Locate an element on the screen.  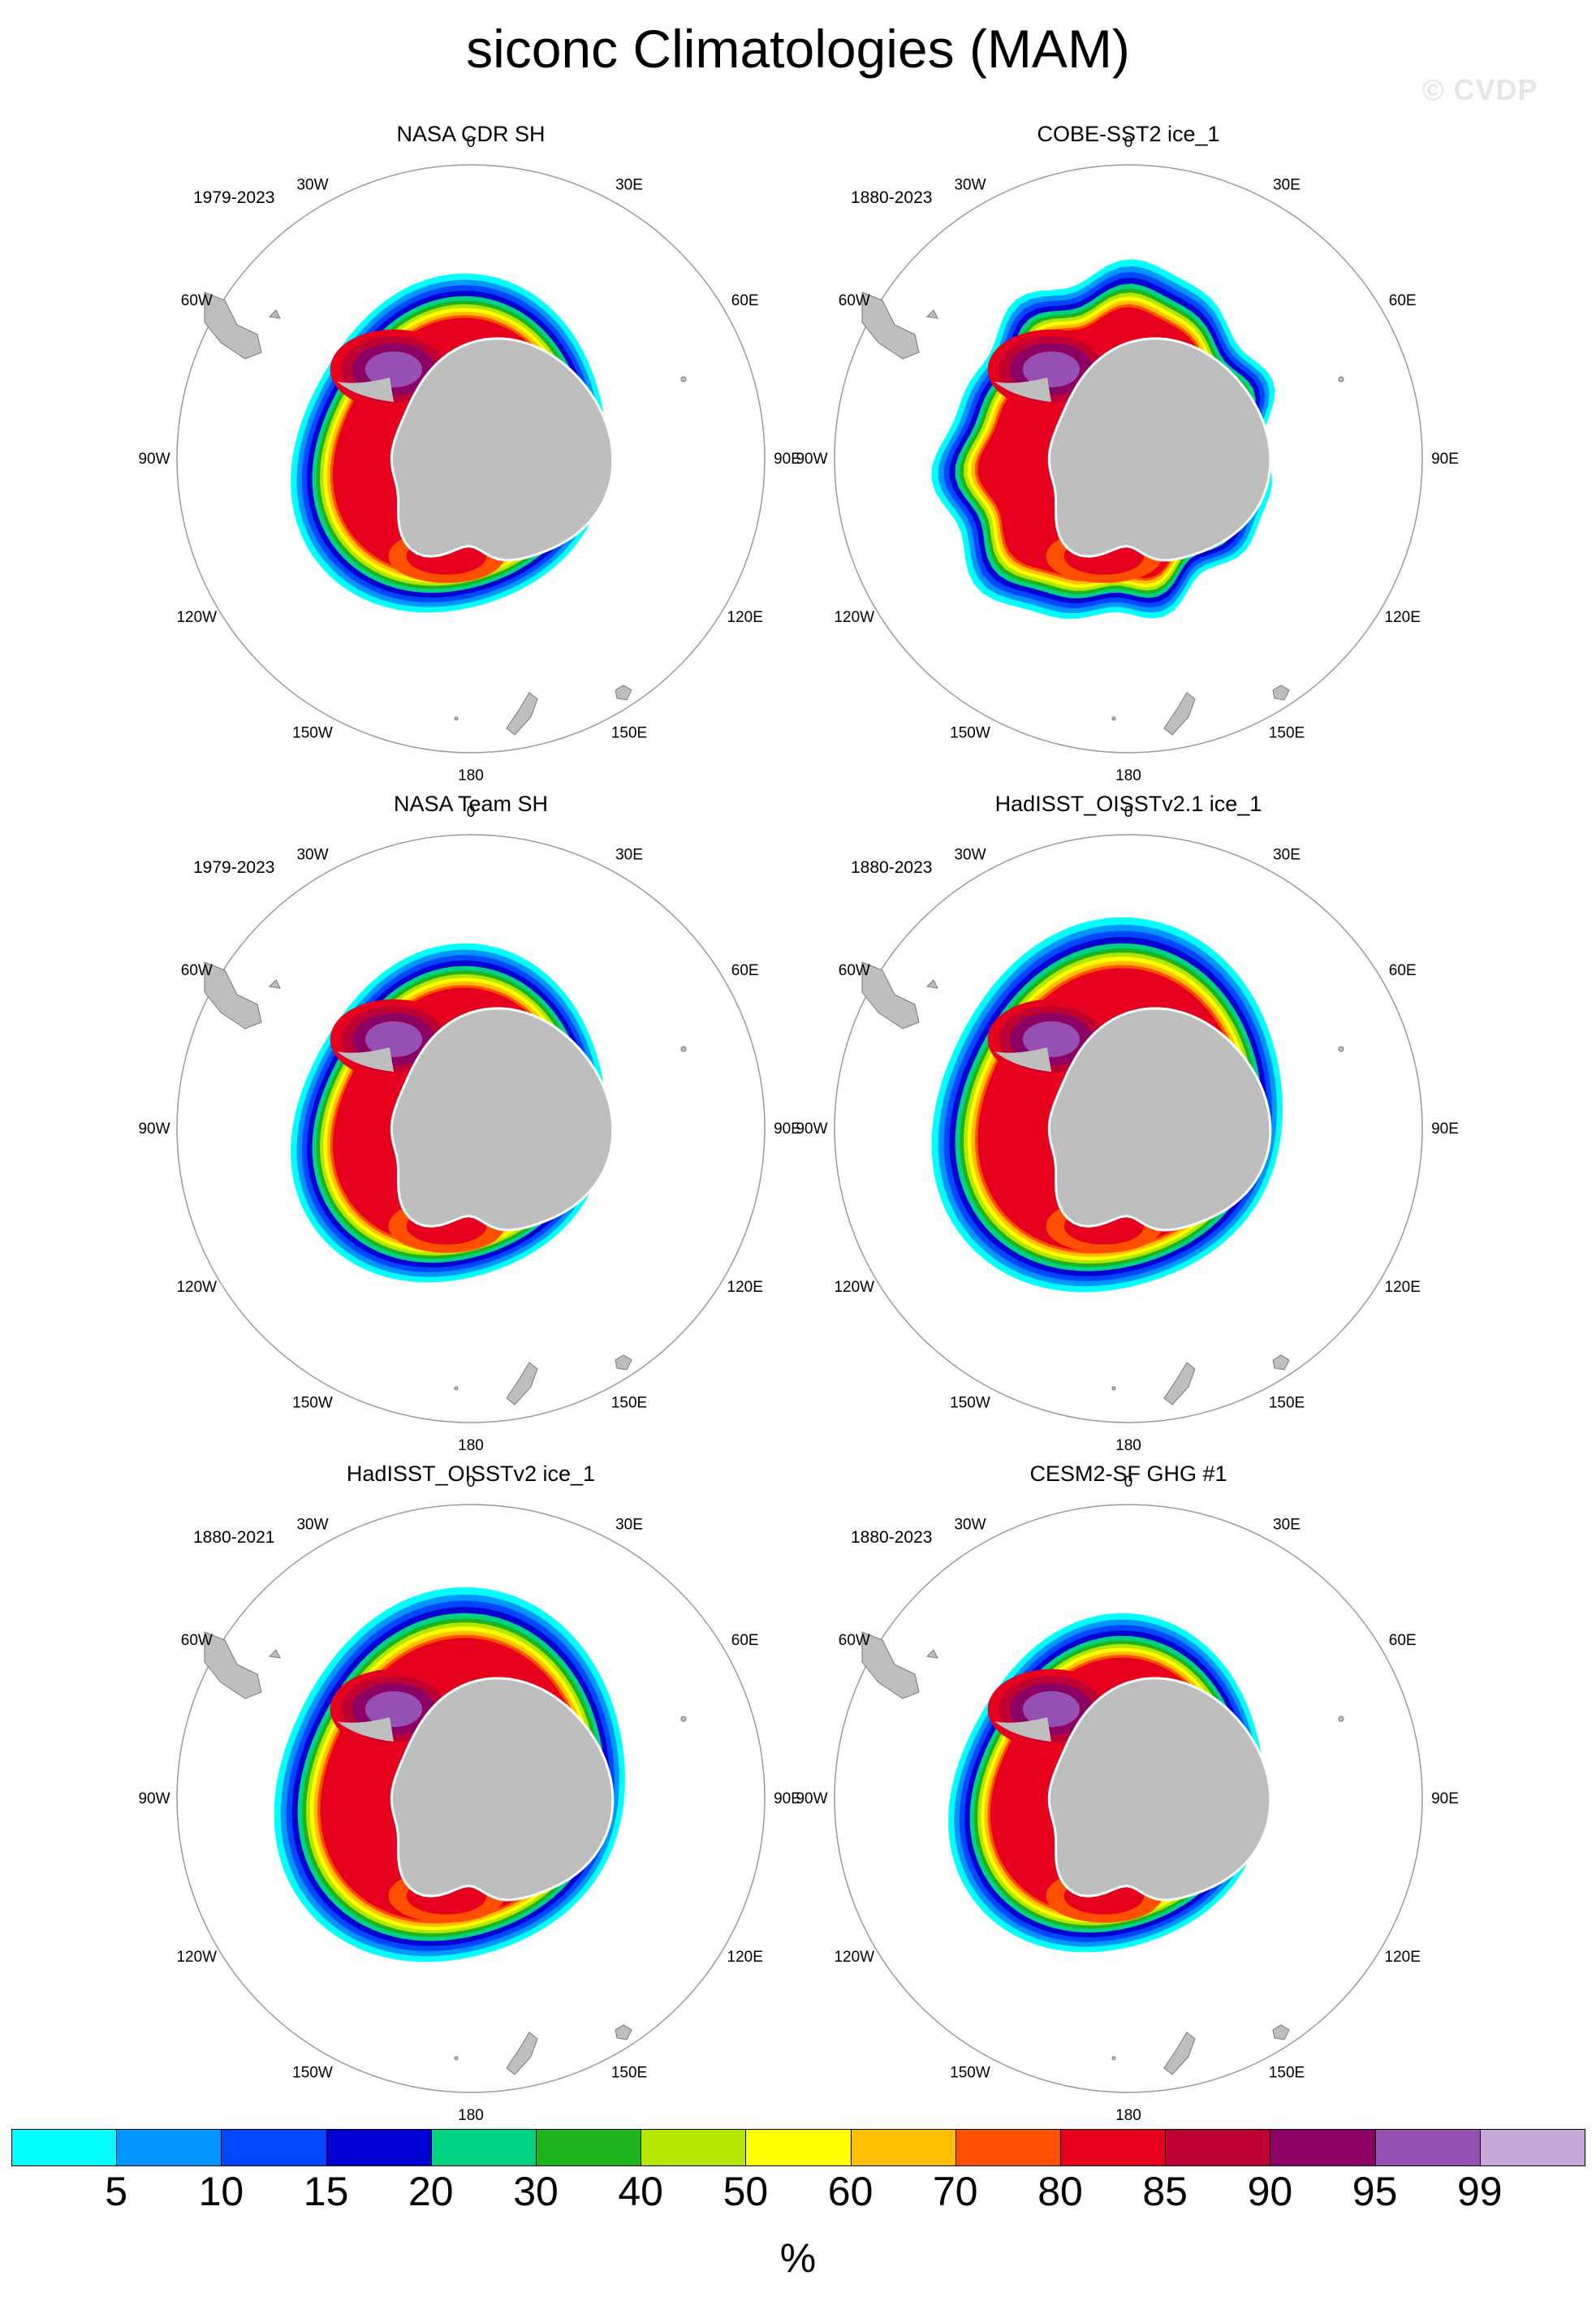
panel-title: CESM2-SF GHG #1 is located at coordinates (1128, 1474).